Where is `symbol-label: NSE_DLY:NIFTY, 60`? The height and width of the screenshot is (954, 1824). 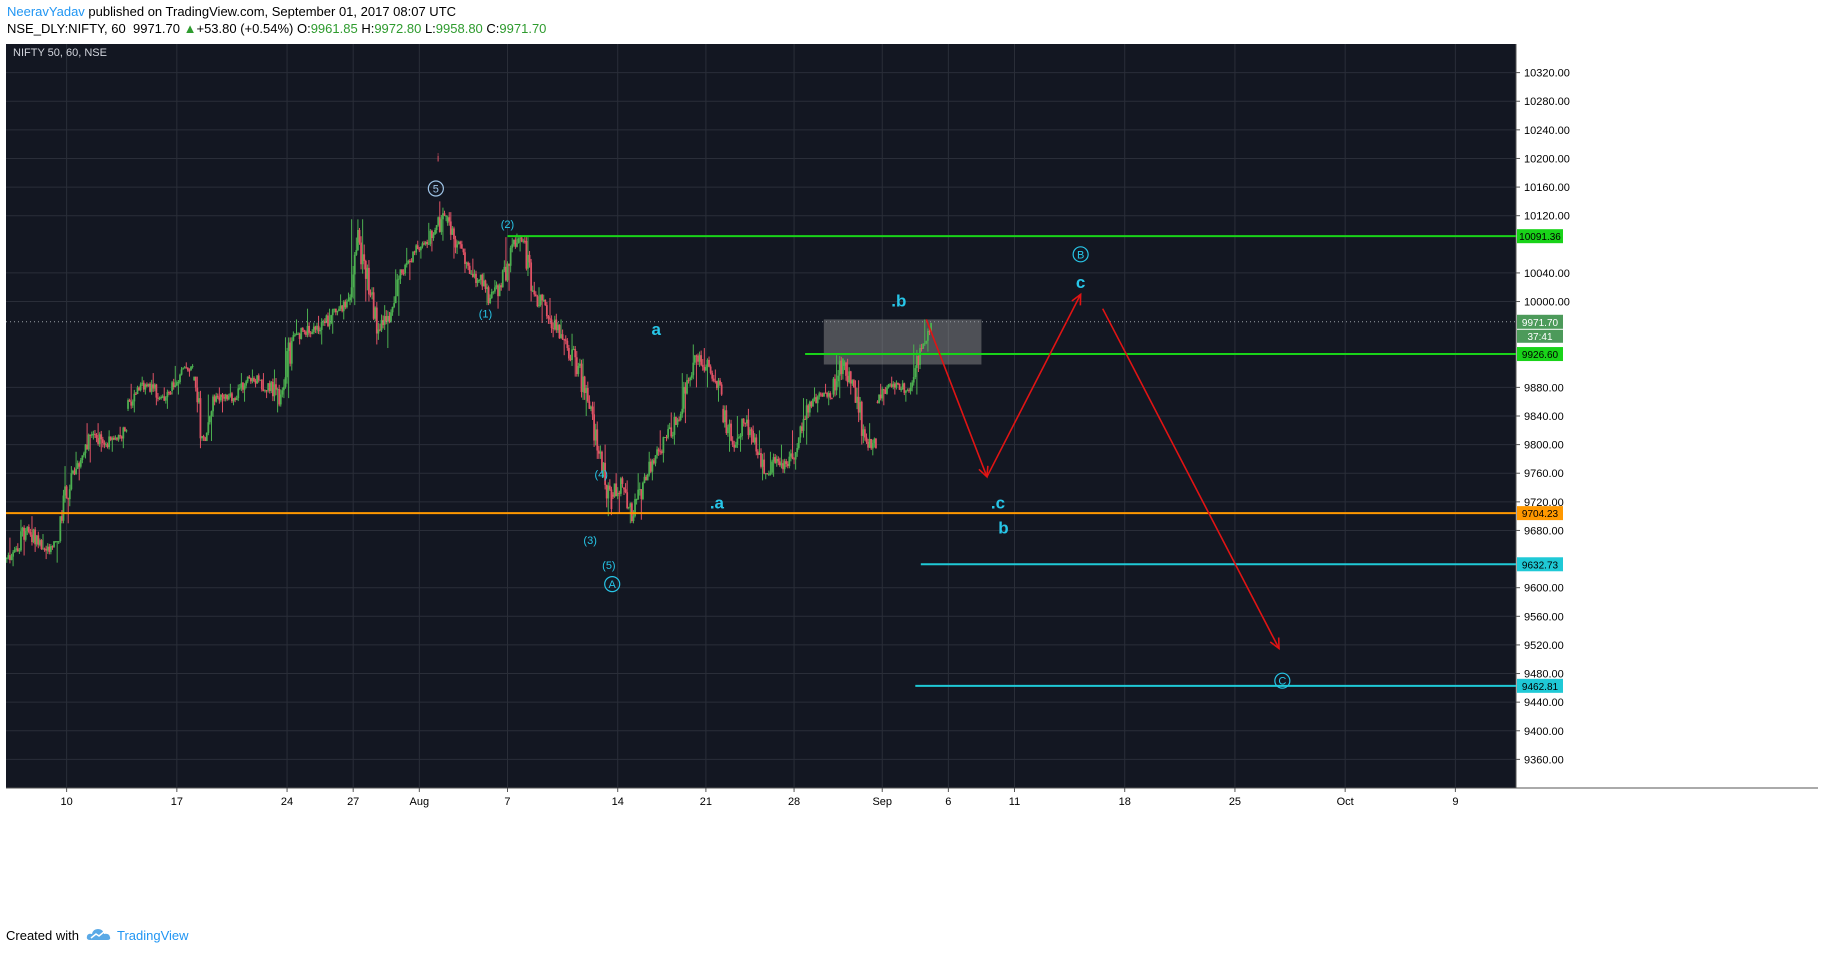
symbol-label: NSE_DLY:NIFTY, 60 is located at coordinates (66, 28).